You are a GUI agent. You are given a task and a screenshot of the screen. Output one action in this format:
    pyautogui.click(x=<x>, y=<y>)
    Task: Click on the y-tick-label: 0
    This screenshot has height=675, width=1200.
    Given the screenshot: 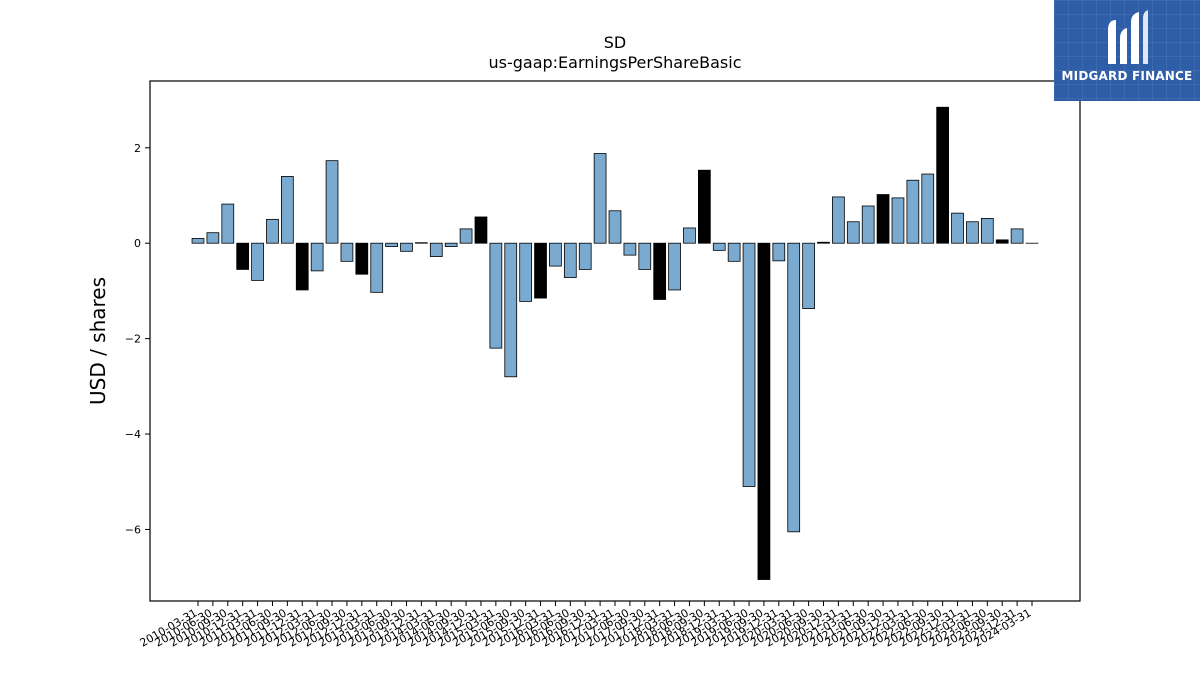 What is the action you would take?
    pyautogui.click(x=137, y=243)
    